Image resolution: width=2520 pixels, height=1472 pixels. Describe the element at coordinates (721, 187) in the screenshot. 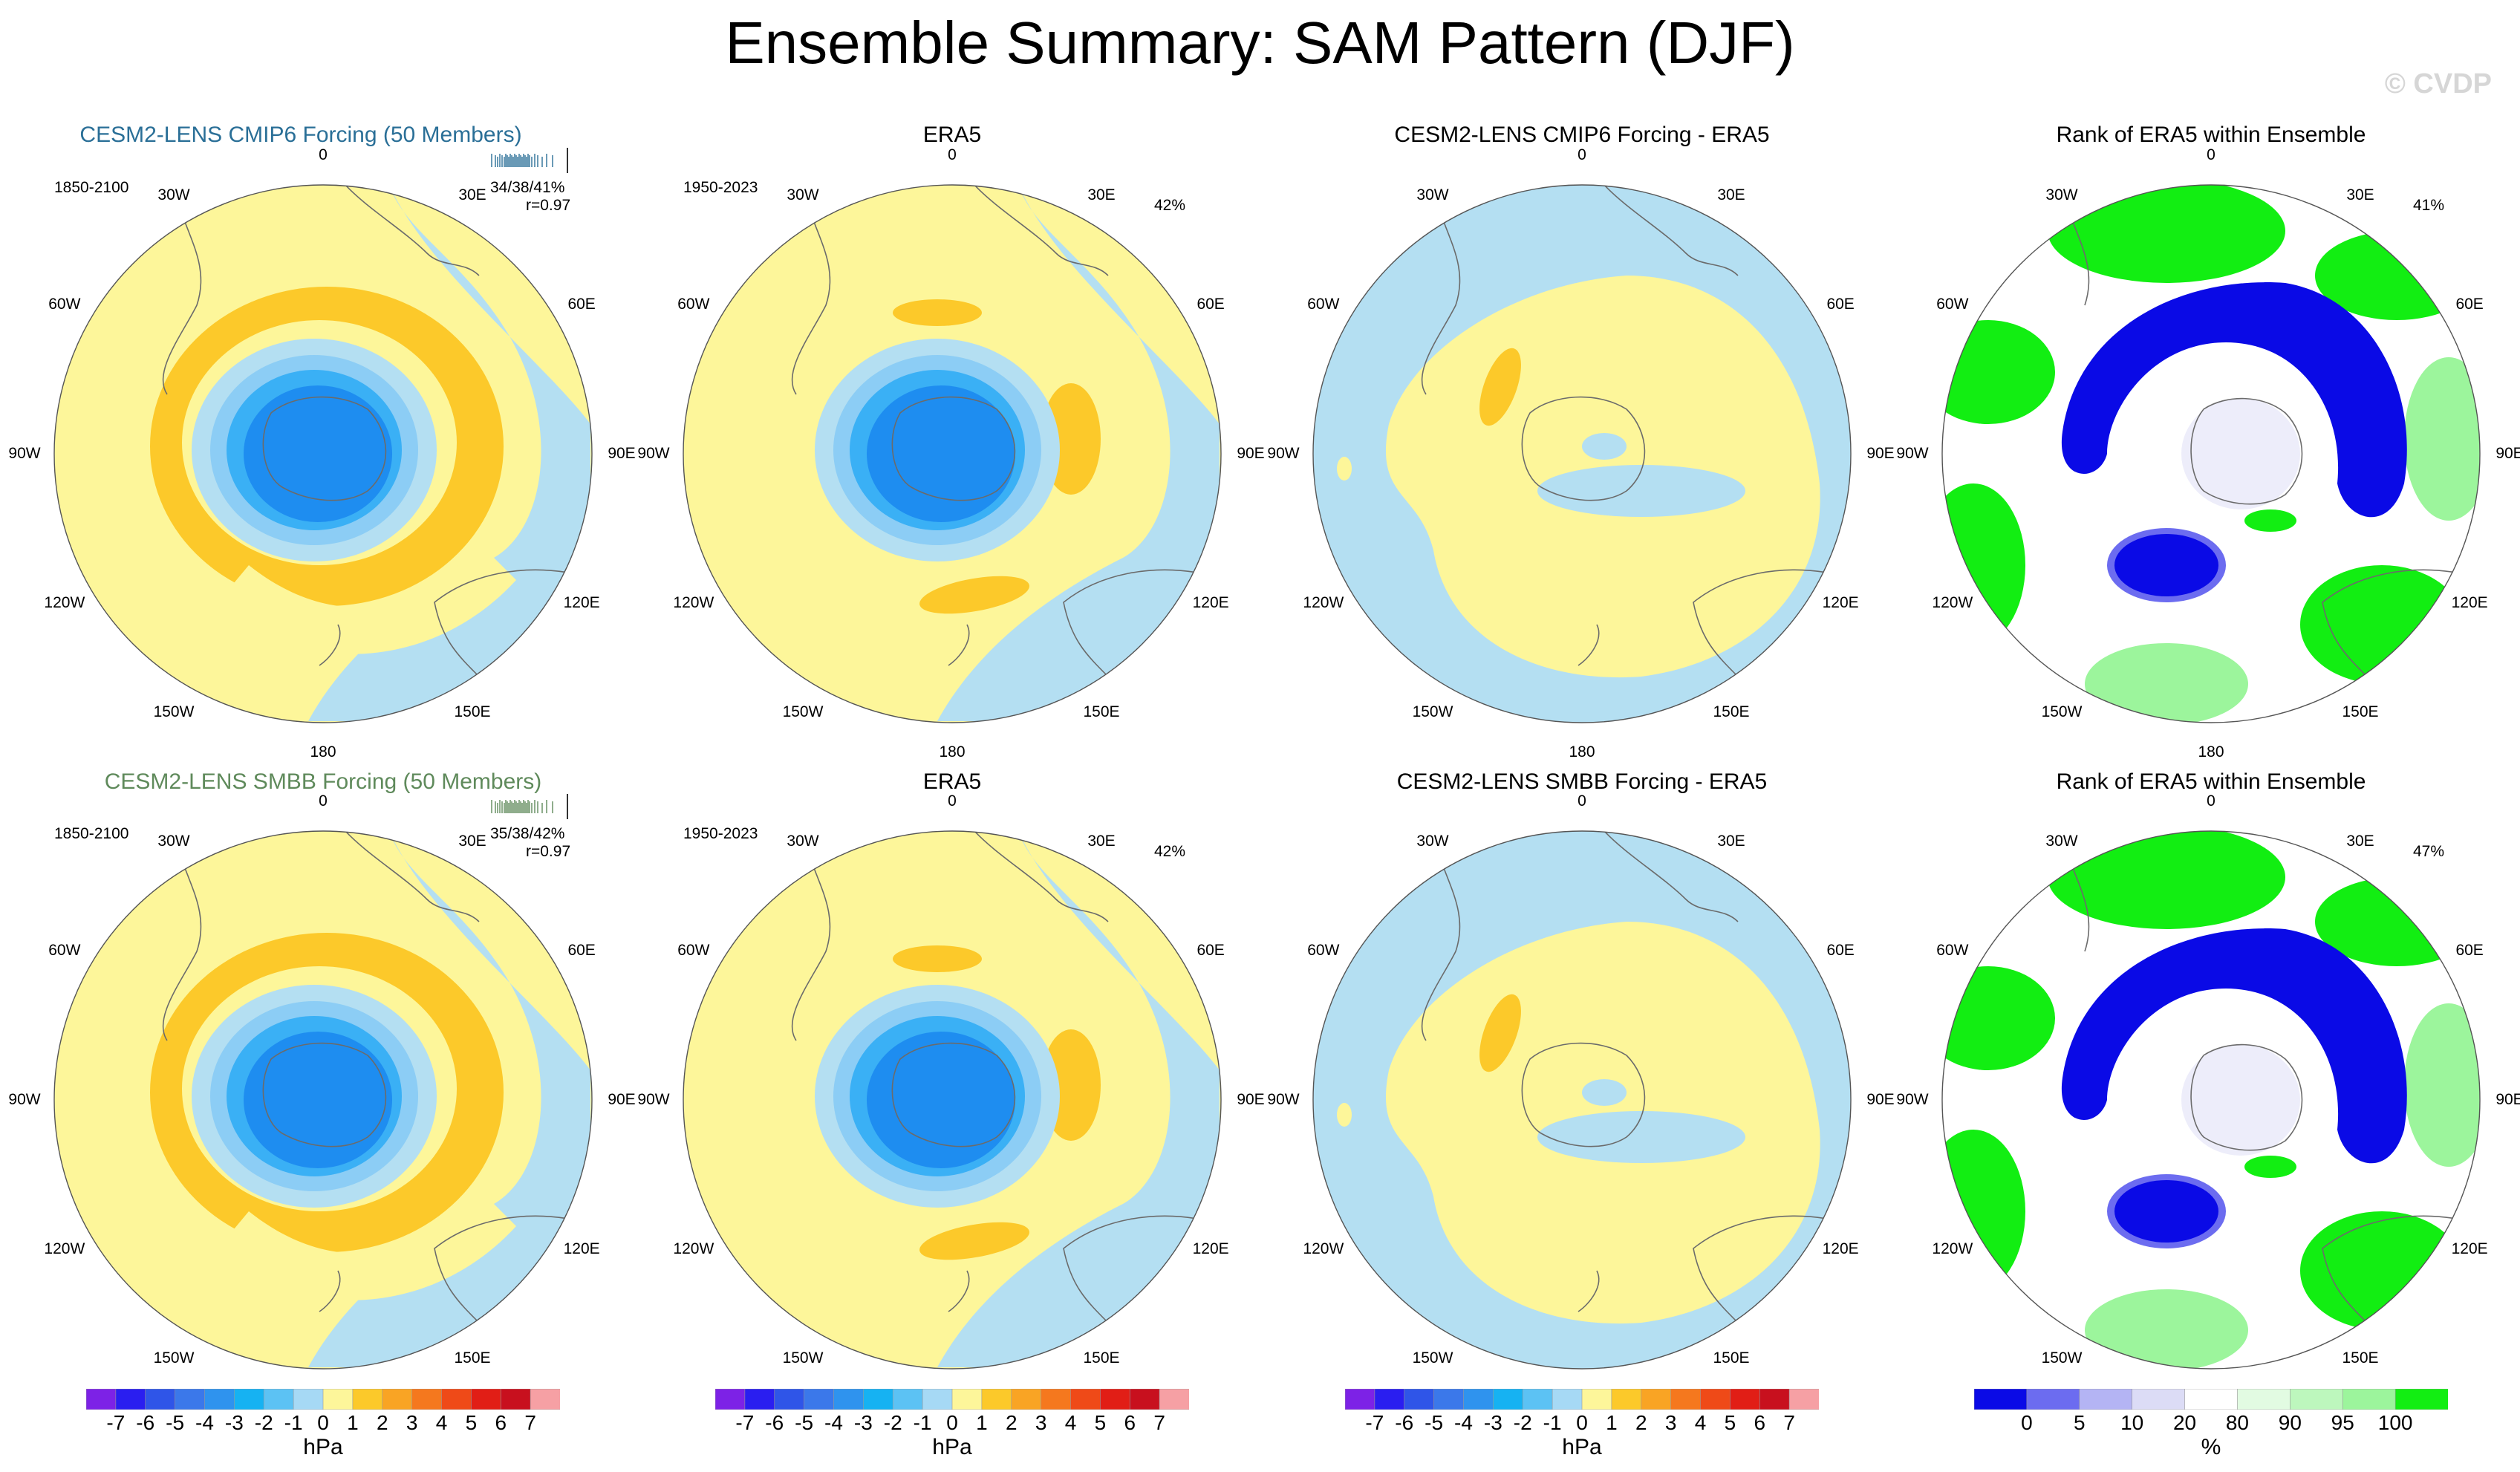

I see `period-label: 1950-2023` at that location.